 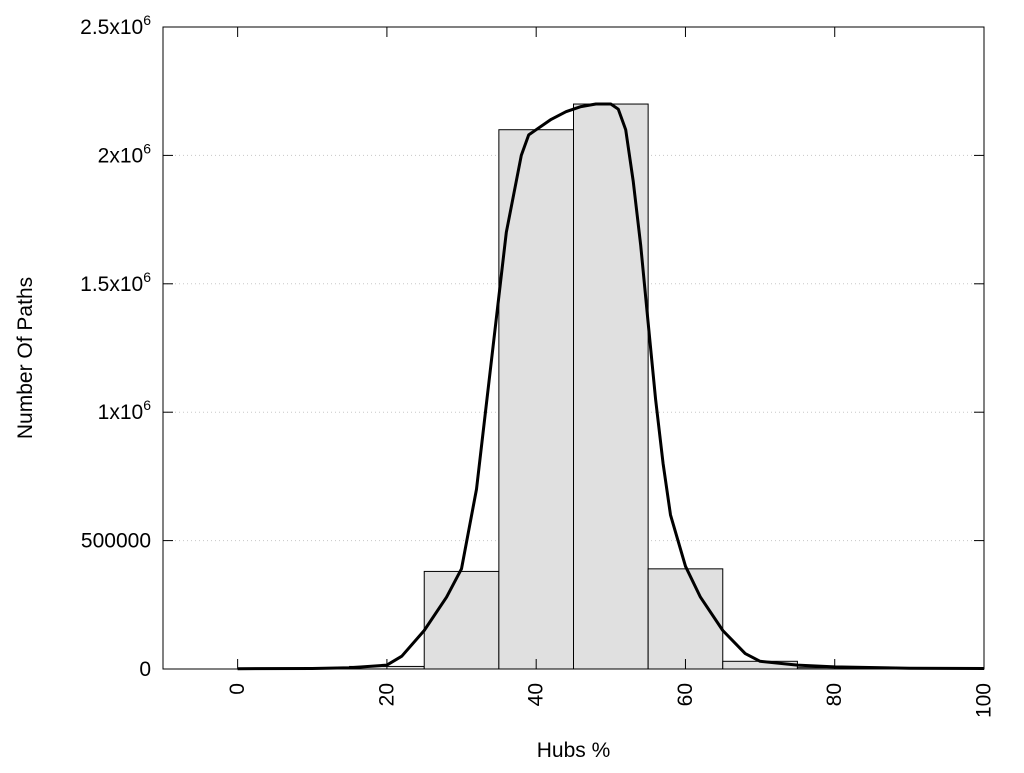 I want to click on y-axis-title: Number Of Paths, so click(x=25, y=358).